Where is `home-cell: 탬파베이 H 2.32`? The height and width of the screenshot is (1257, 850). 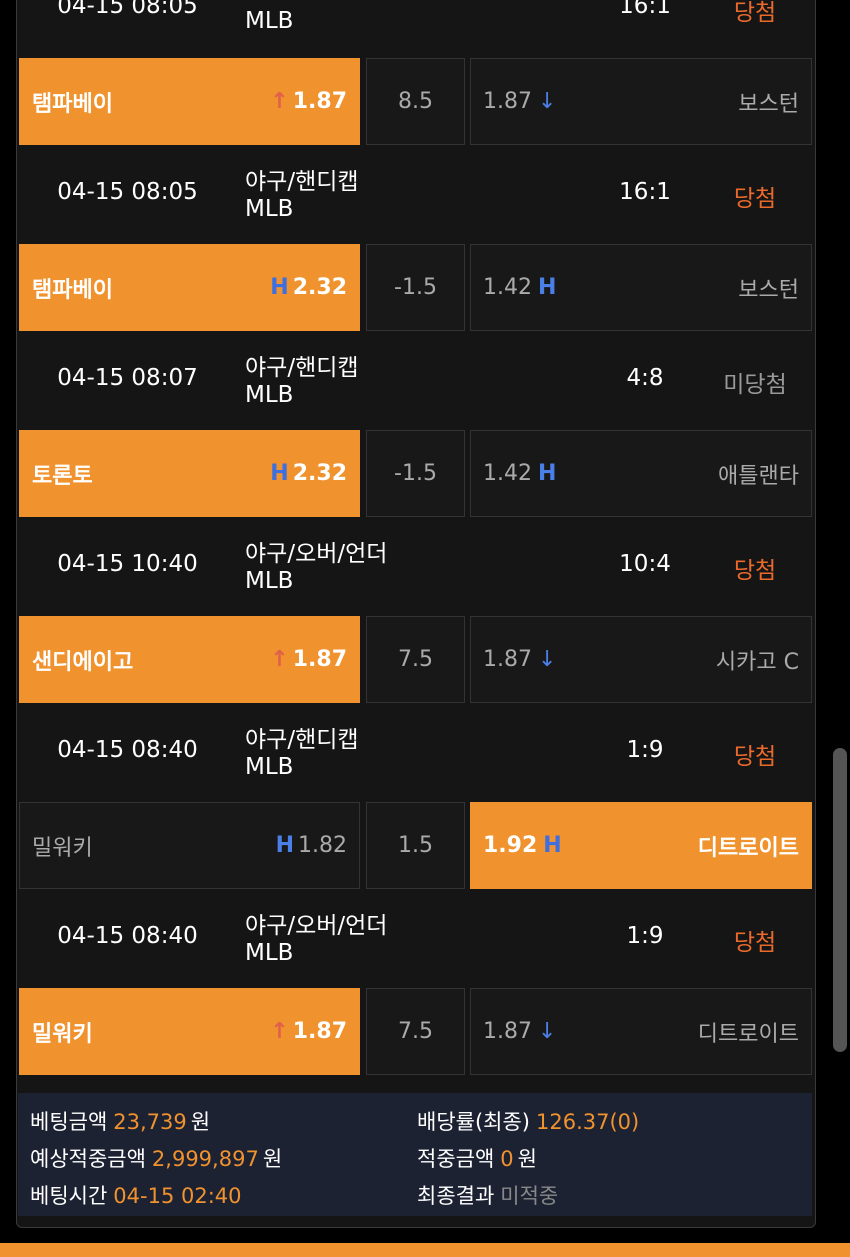
home-cell: 탬파베이 H 2.32 is located at coordinates (189, 287).